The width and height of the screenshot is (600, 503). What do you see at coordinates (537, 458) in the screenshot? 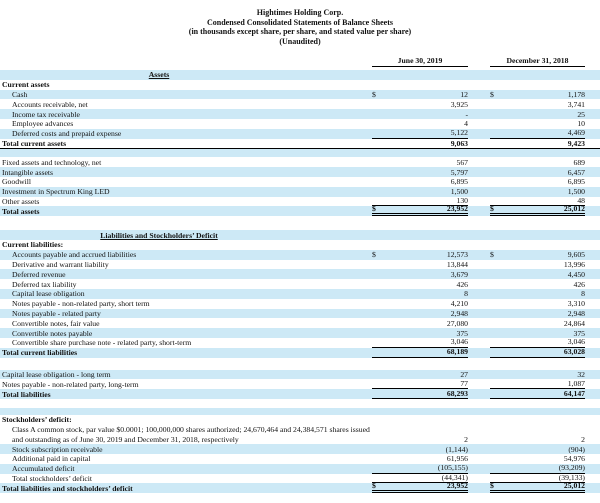
I see `amount-december-31-2018: 54,976` at bounding box center [537, 458].